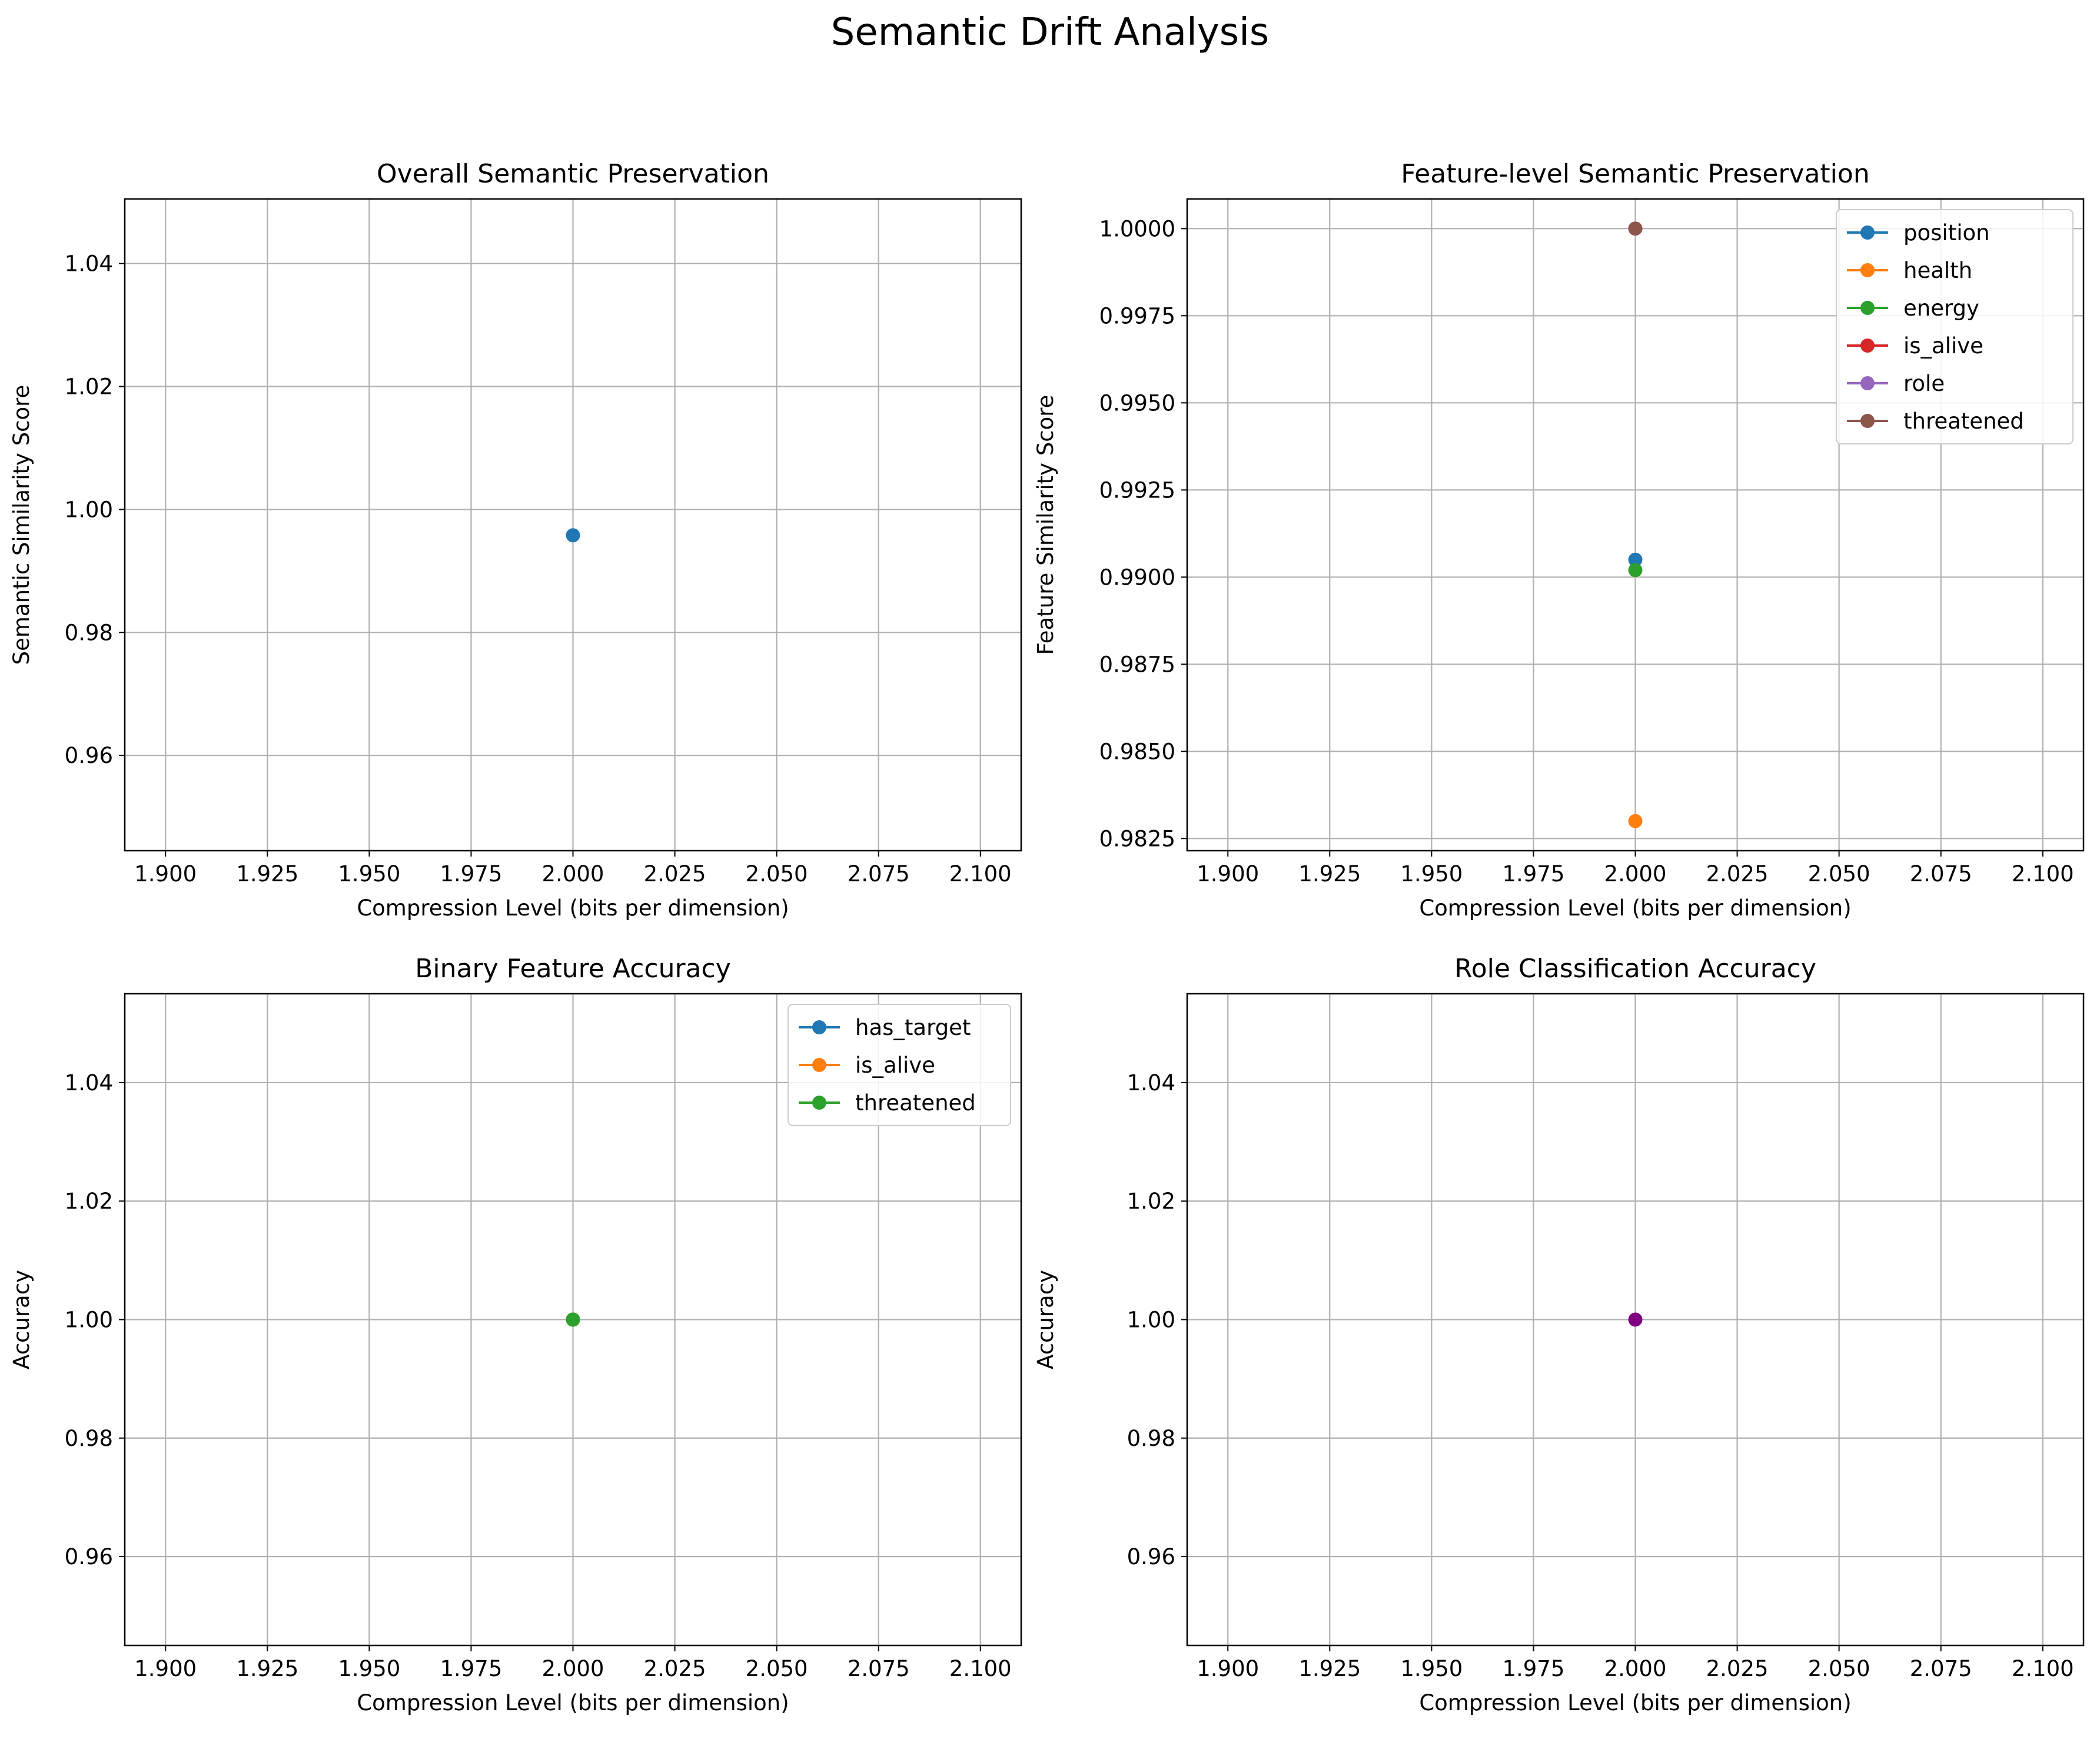 This screenshot has height=1742, width=2100. I want to click on subplot-title: Role Classification Accuracy, so click(1635, 969).